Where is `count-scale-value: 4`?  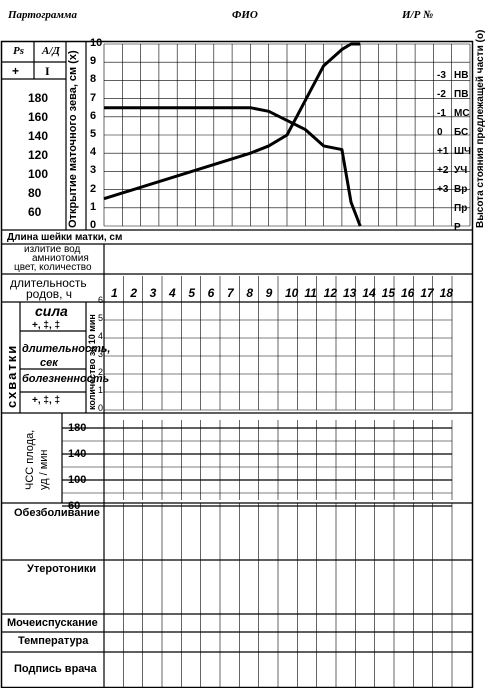 count-scale-value: 4 is located at coordinates (101, 336).